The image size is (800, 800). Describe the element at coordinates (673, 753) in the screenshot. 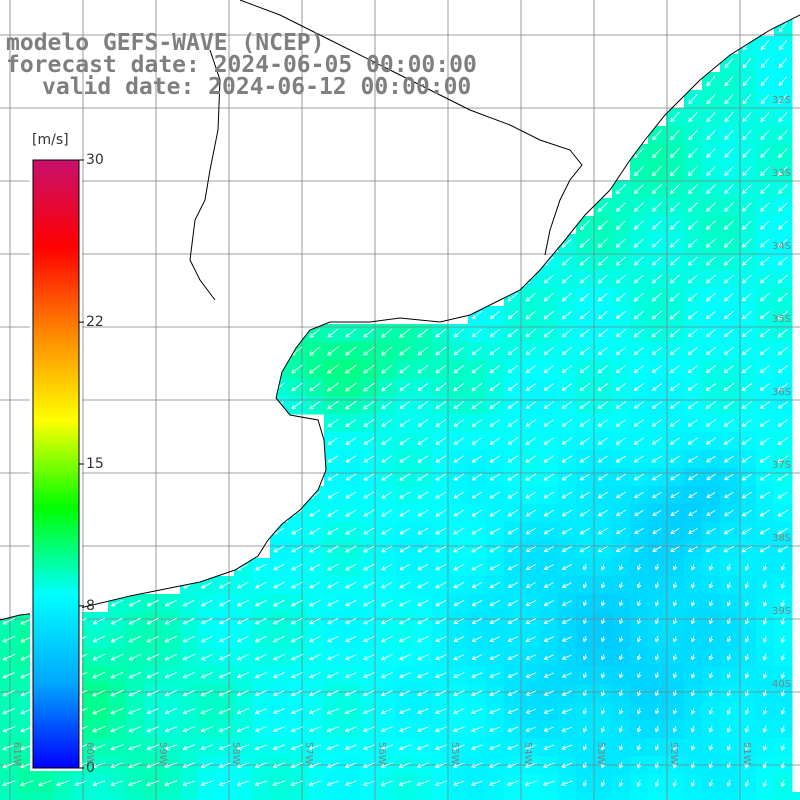

I see `longitude-label: 52W` at that location.